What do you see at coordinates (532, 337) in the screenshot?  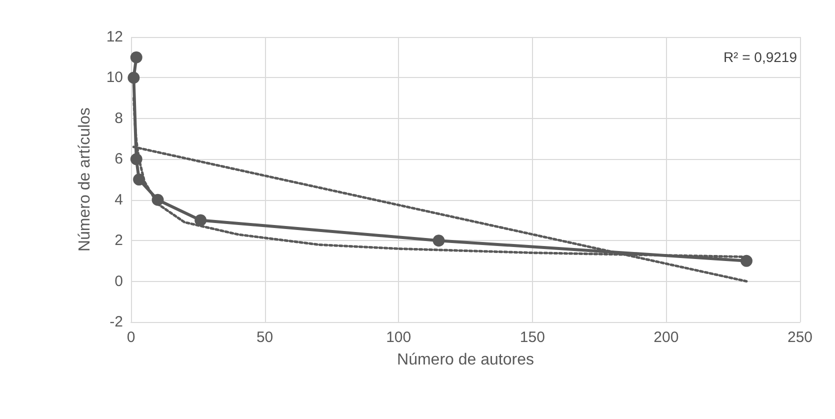 I see `x-tick-label: 150` at bounding box center [532, 337].